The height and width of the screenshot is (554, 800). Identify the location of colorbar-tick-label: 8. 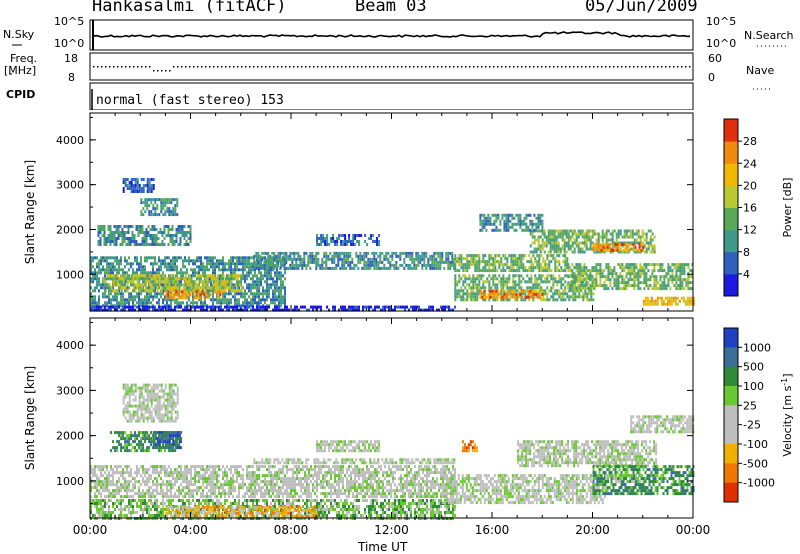
(746, 252).